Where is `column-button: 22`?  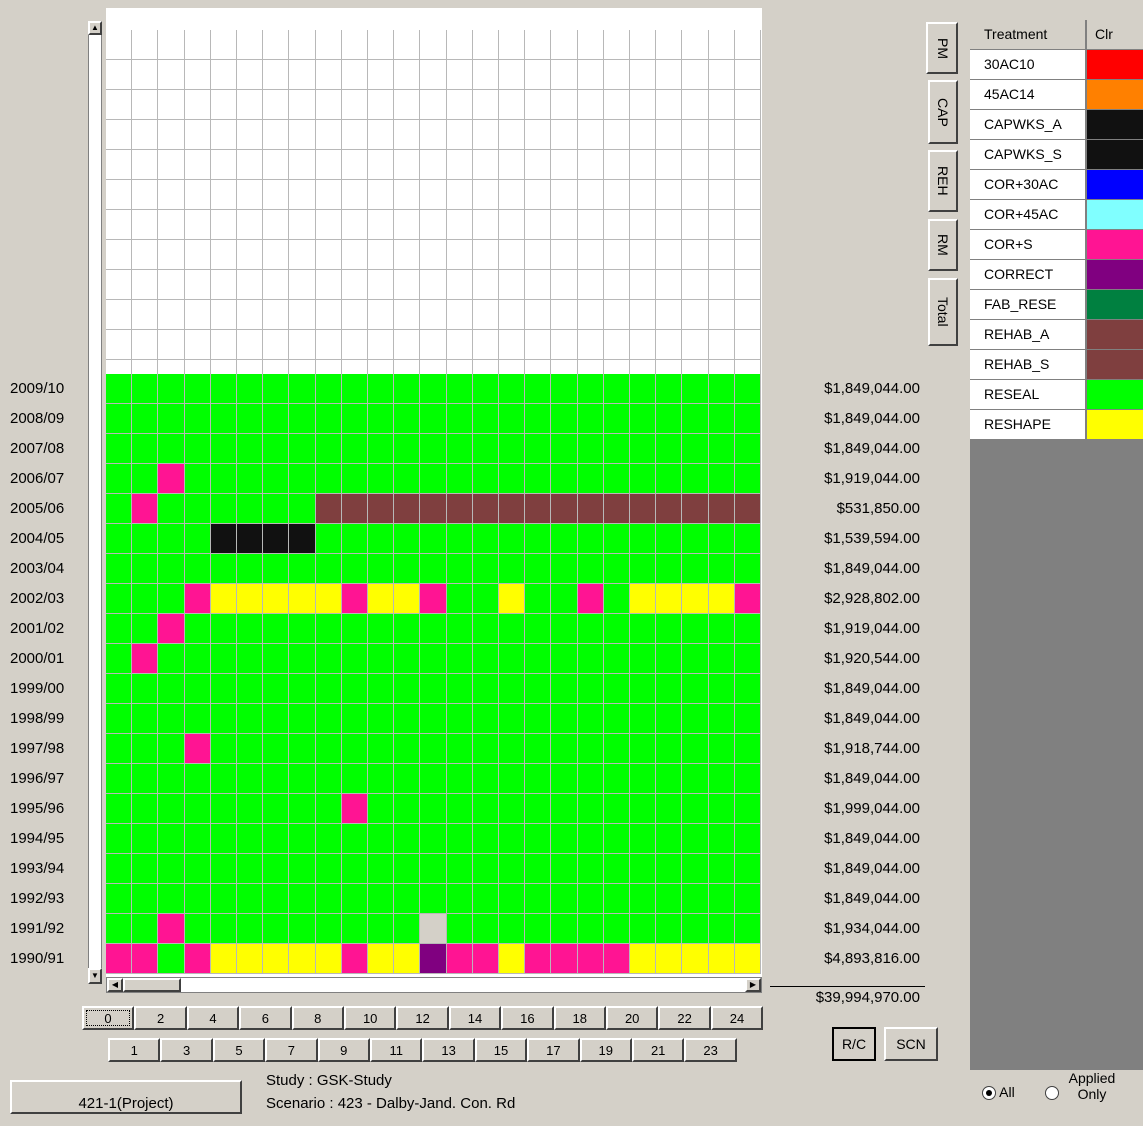 column-button: 22 is located at coordinates (684, 1018).